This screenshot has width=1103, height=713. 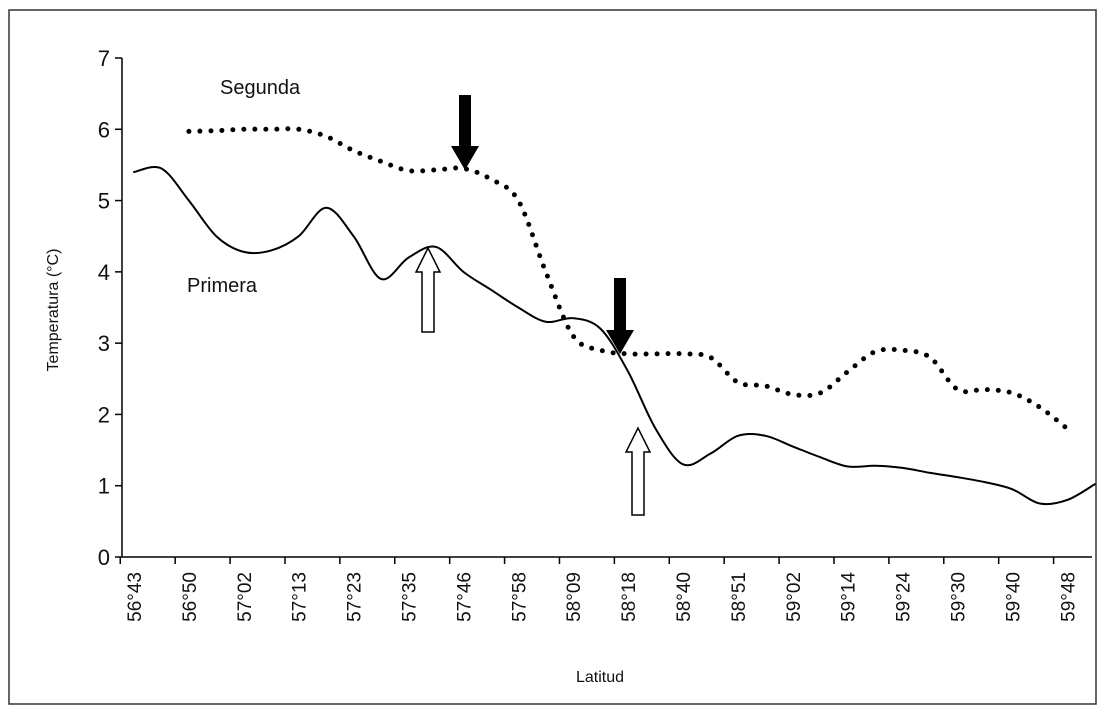 What do you see at coordinates (904, 597) in the screenshot?
I see `x-tick-label: 59°24` at bounding box center [904, 597].